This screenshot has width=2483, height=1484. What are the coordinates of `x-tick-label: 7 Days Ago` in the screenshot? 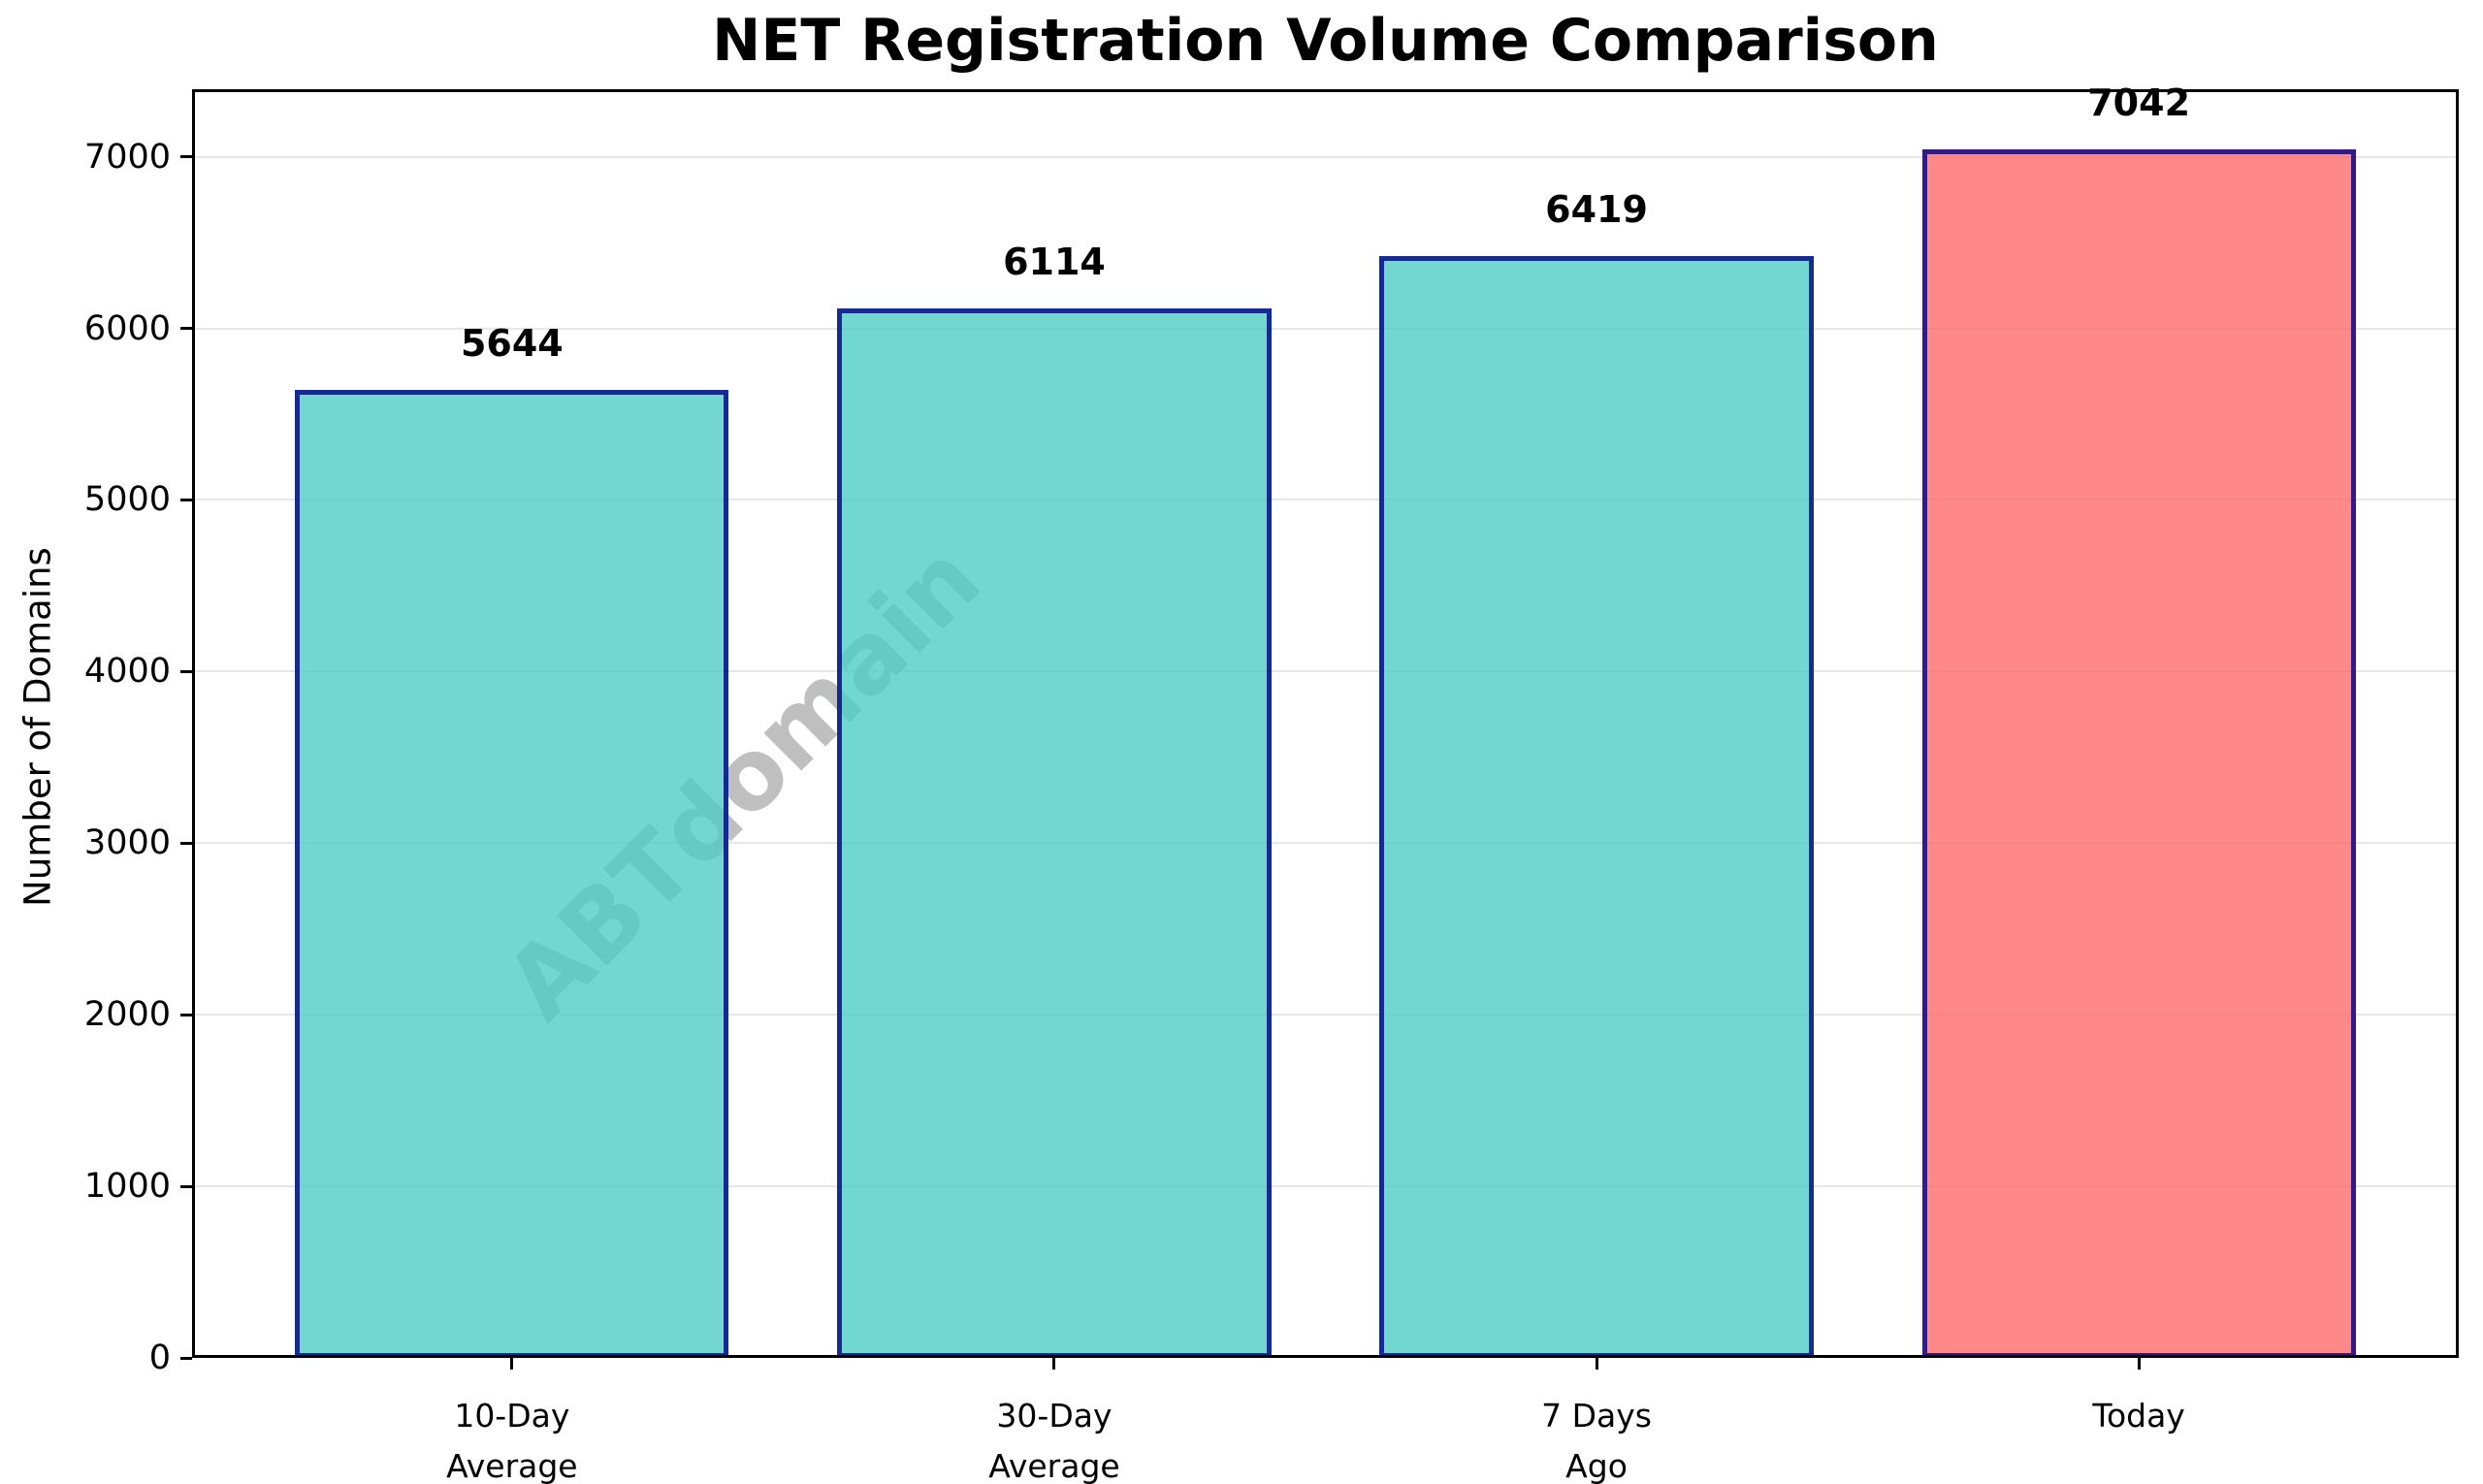 It's located at (1597, 1441).